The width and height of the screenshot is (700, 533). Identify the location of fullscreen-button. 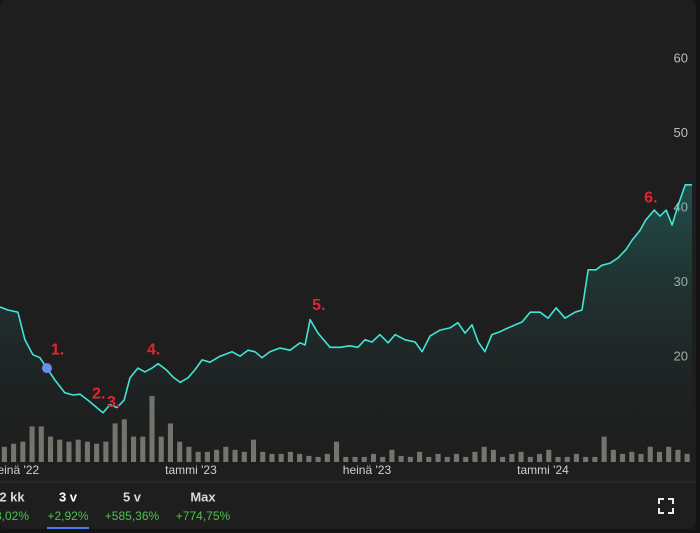
(666, 506).